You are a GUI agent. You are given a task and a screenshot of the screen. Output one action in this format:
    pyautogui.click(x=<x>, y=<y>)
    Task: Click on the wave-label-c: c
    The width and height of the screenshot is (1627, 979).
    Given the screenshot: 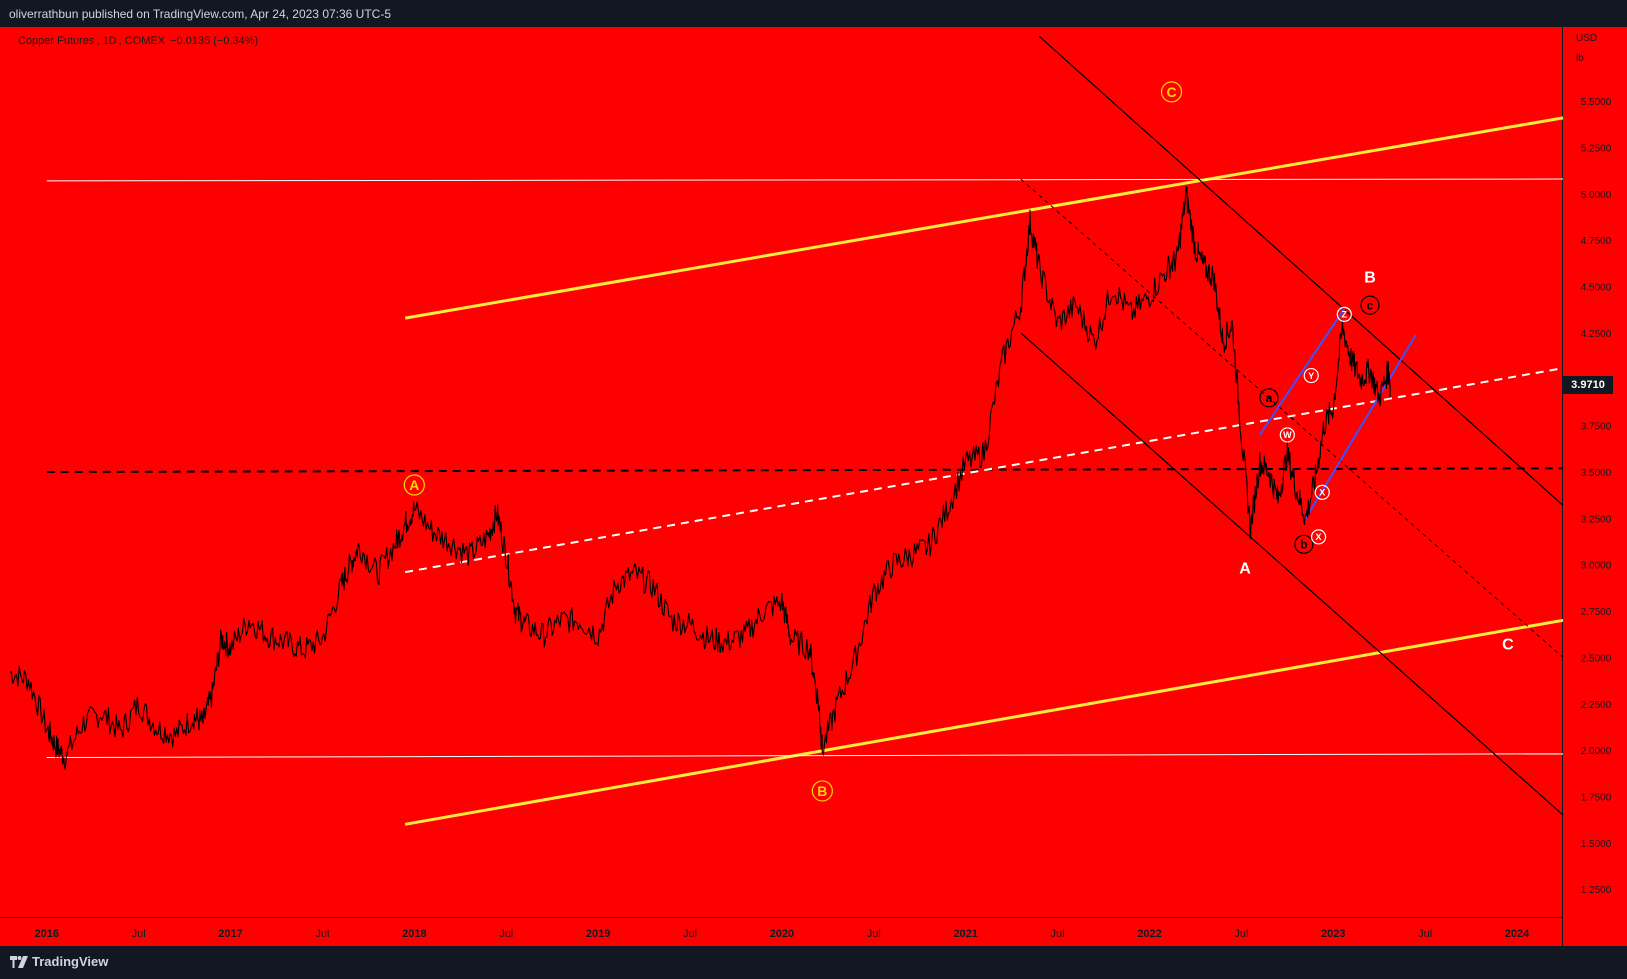 What is the action you would take?
    pyautogui.click(x=1370, y=305)
    